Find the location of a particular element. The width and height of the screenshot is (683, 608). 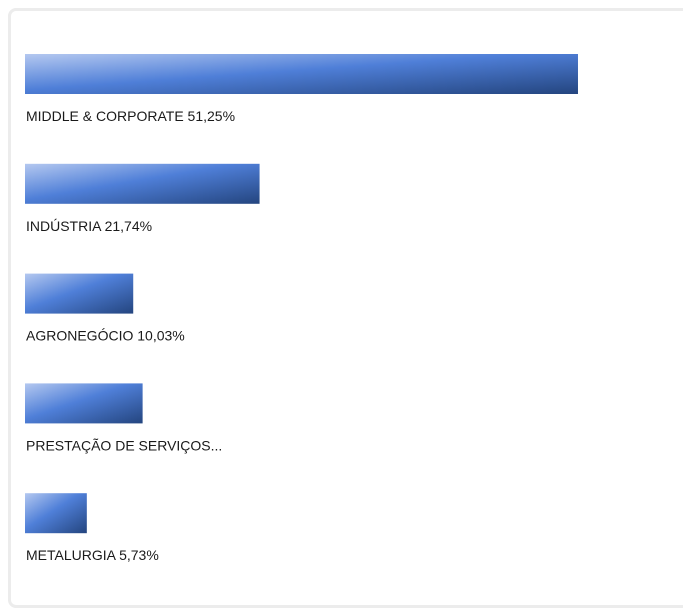

value-label: 5,73% is located at coordinates (139, 555).